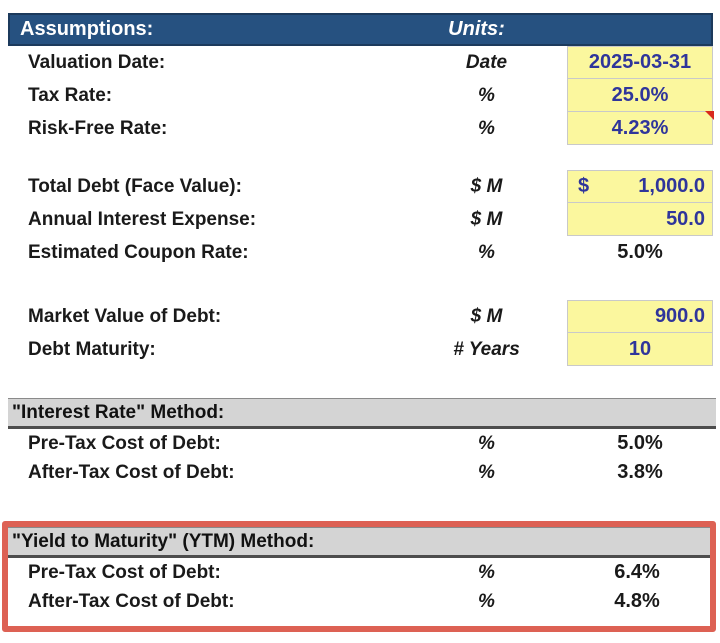 Image resolution: width=720 pixels, height=643 pixels. Describe the element at coordinates (709, 115) in the screenshot. I see `comment-indicator-icon` at that location.